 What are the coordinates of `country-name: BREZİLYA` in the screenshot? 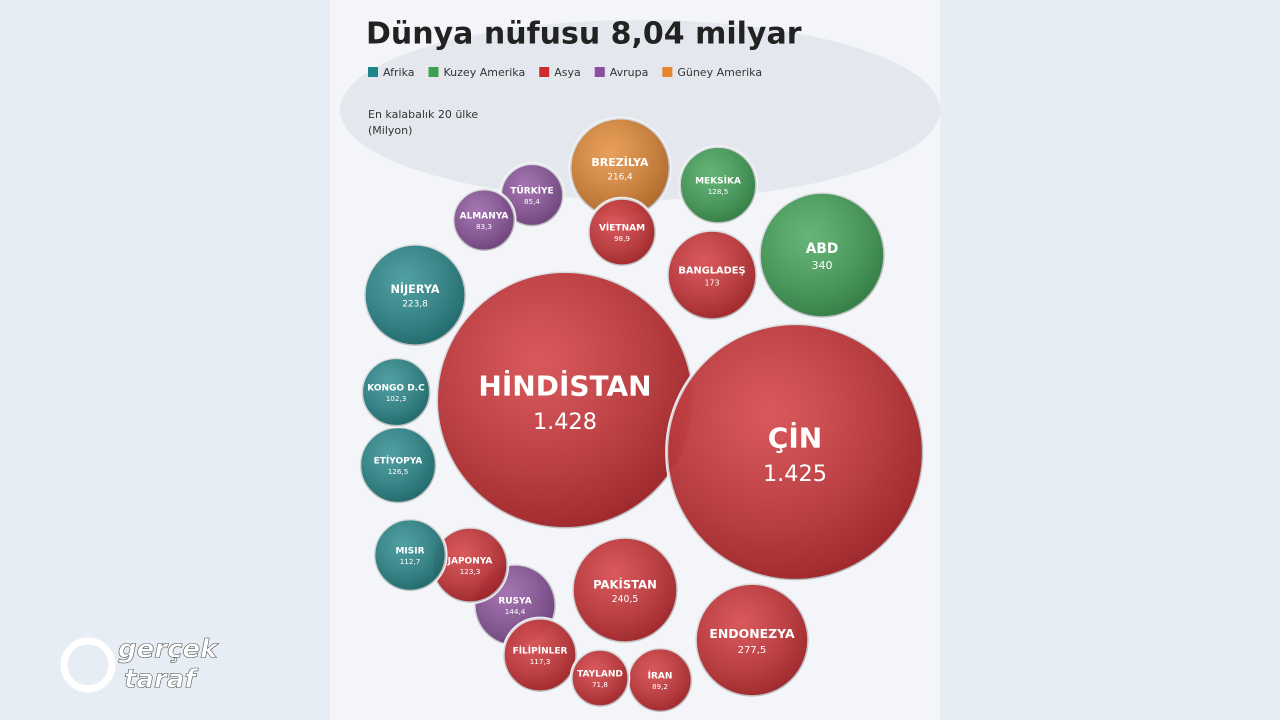 It's located at (620, 162).